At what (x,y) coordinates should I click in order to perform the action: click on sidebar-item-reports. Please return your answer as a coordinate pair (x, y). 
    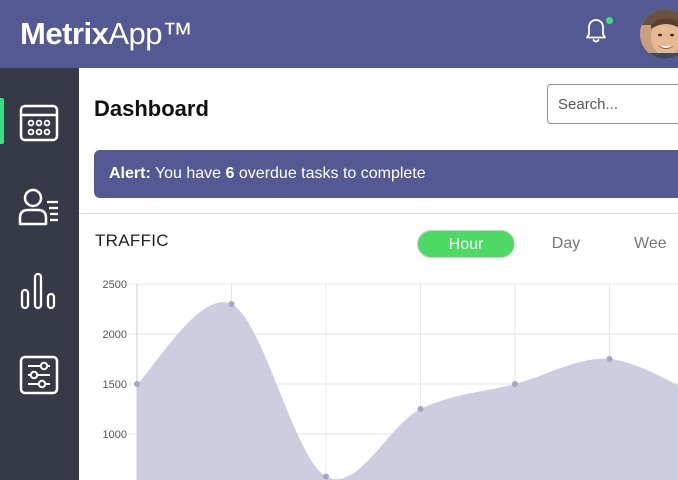
    Looking at the image, I should click on (39, 291).